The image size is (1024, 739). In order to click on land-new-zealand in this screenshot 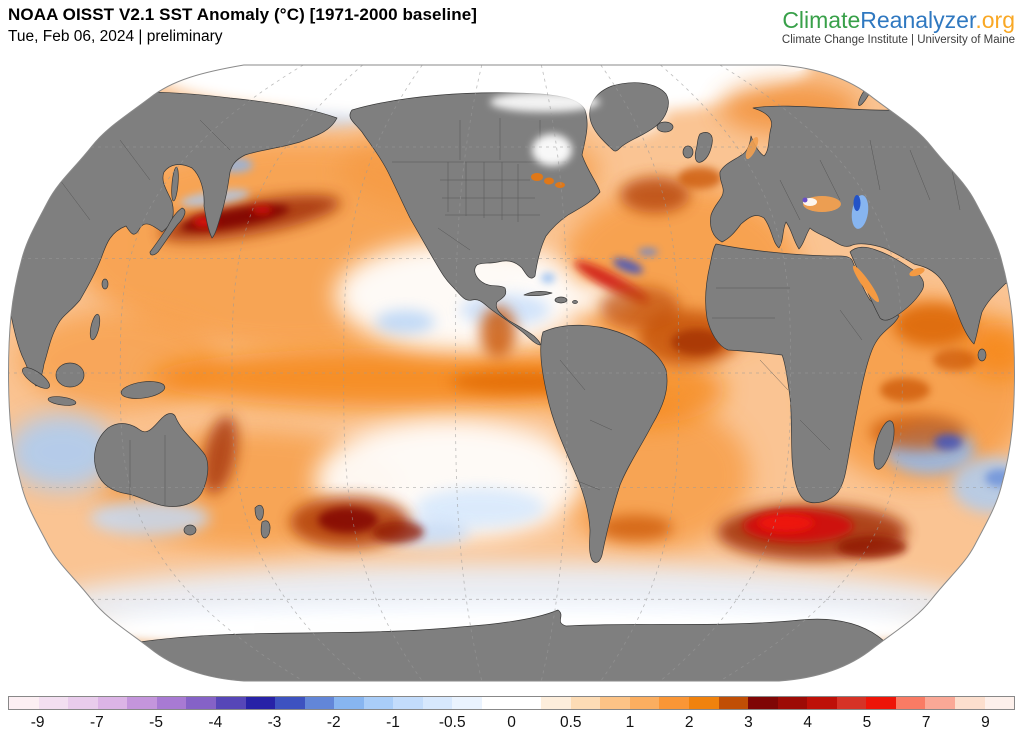, I will do `click(262, 521)`.